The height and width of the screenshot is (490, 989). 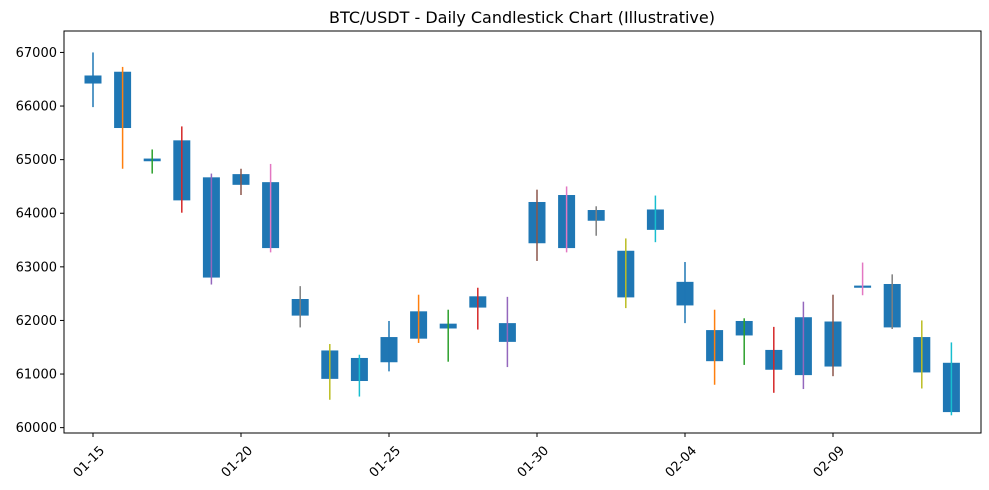 What do you see at coordinates (89, 461) in the screenshot?
I see `x-tick-label: 01-15` at bounding box center [89, 461].